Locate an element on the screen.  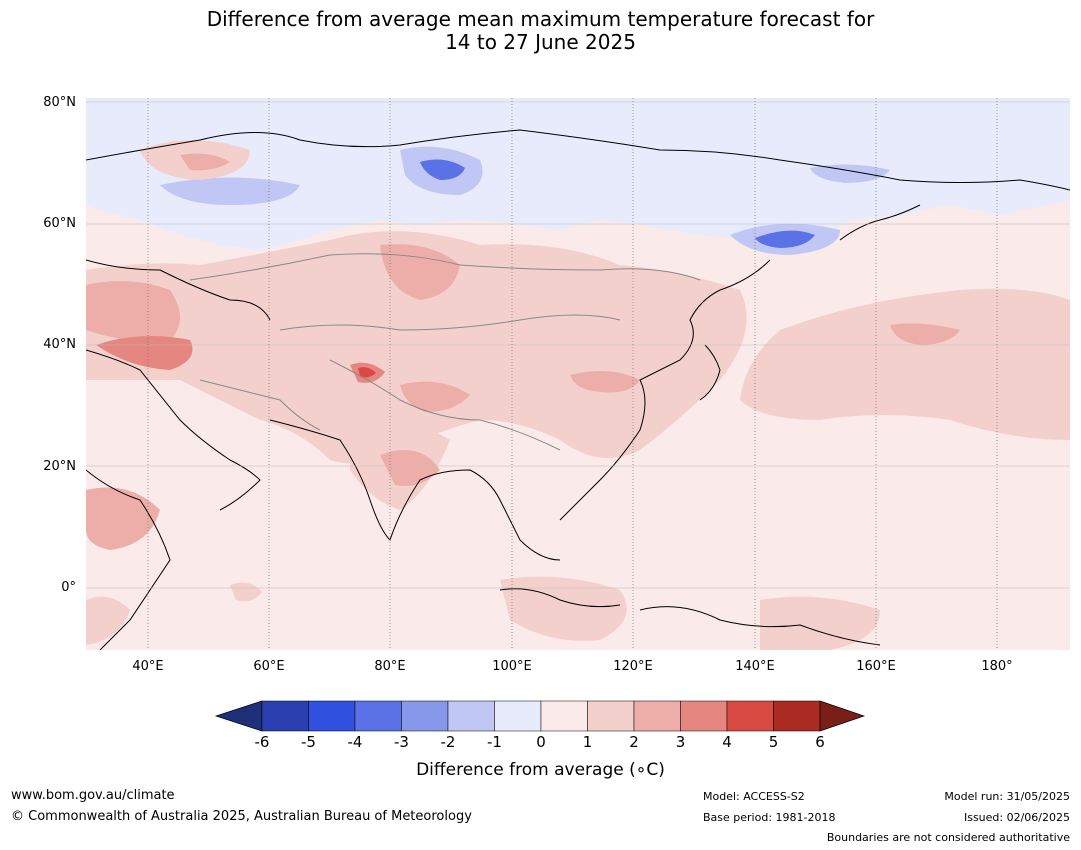
lat-label-0: 0° is located at coordinates (68, 587).